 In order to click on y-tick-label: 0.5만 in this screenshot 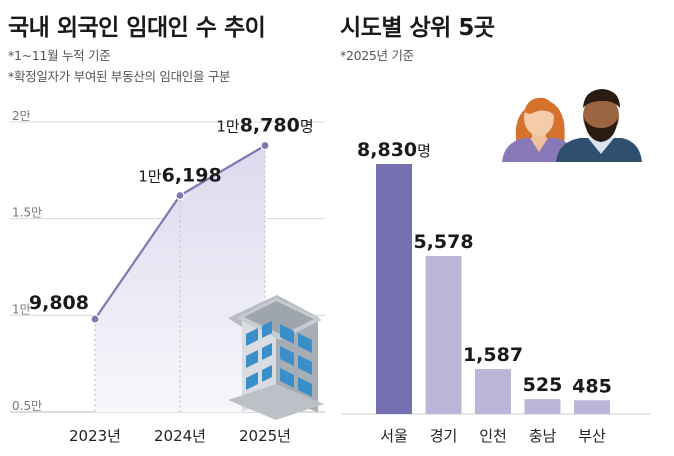, I will do `click(27, 406)`.